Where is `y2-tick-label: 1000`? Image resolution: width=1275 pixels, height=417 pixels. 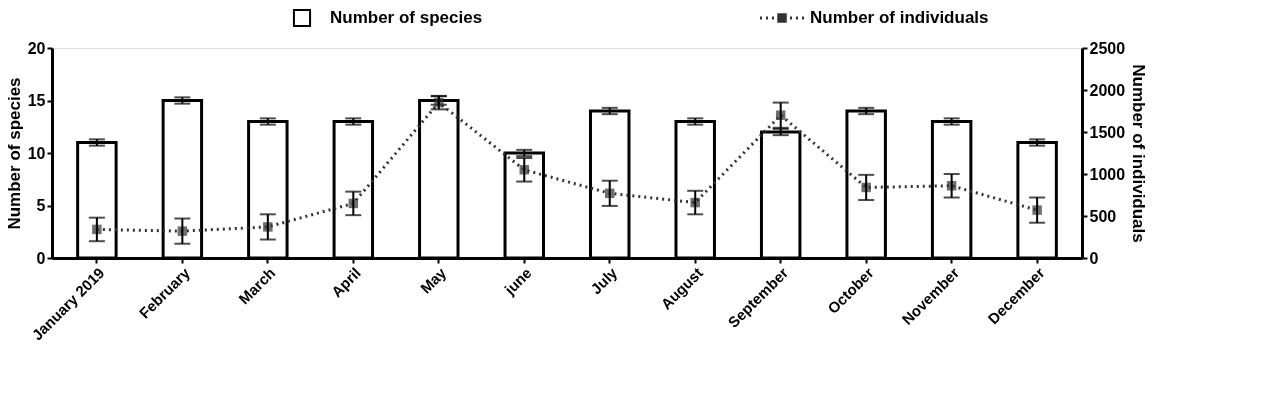 y2-tick-label: 1000 is located at coordinates (1107, 174).